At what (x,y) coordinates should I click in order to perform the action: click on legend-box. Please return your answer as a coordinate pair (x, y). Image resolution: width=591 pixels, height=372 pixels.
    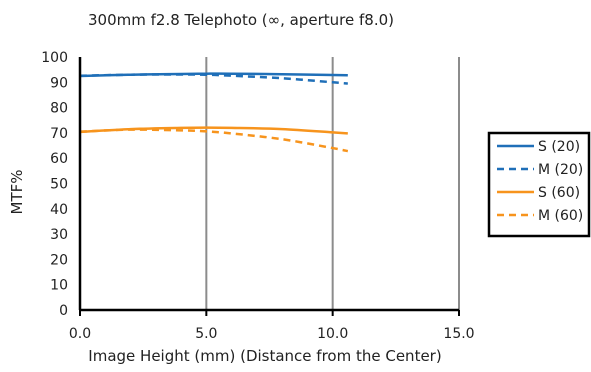
    Looking at the image, I should click on (539, 184).